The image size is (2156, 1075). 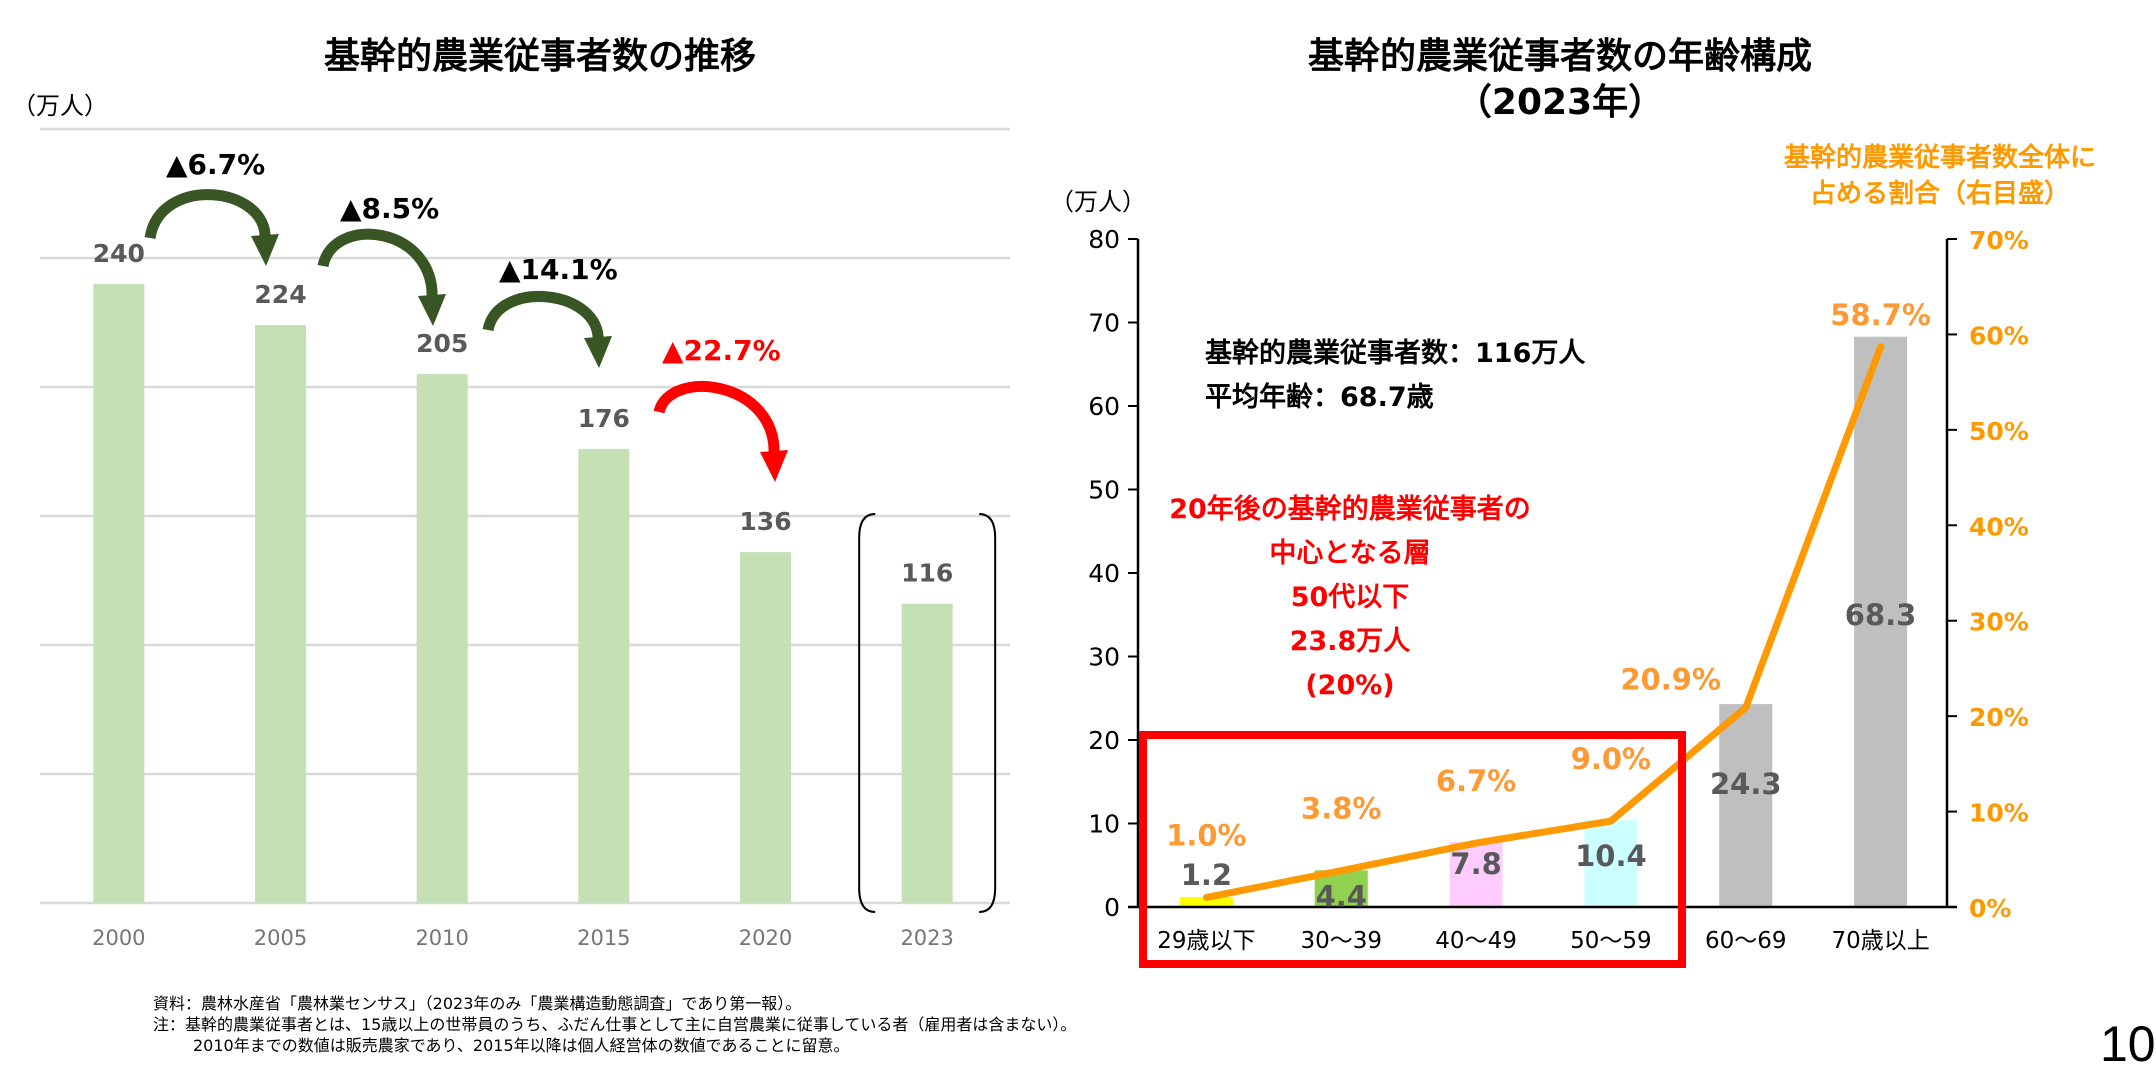 What do you see at coordinates (765, 521) in the screenshot?
I see `value-label-2020: 136` at bounding box center [765, 521].